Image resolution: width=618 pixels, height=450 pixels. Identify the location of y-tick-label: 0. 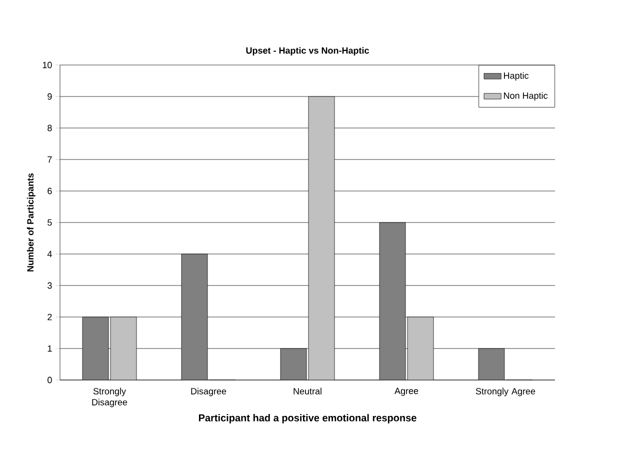
(50, 380).